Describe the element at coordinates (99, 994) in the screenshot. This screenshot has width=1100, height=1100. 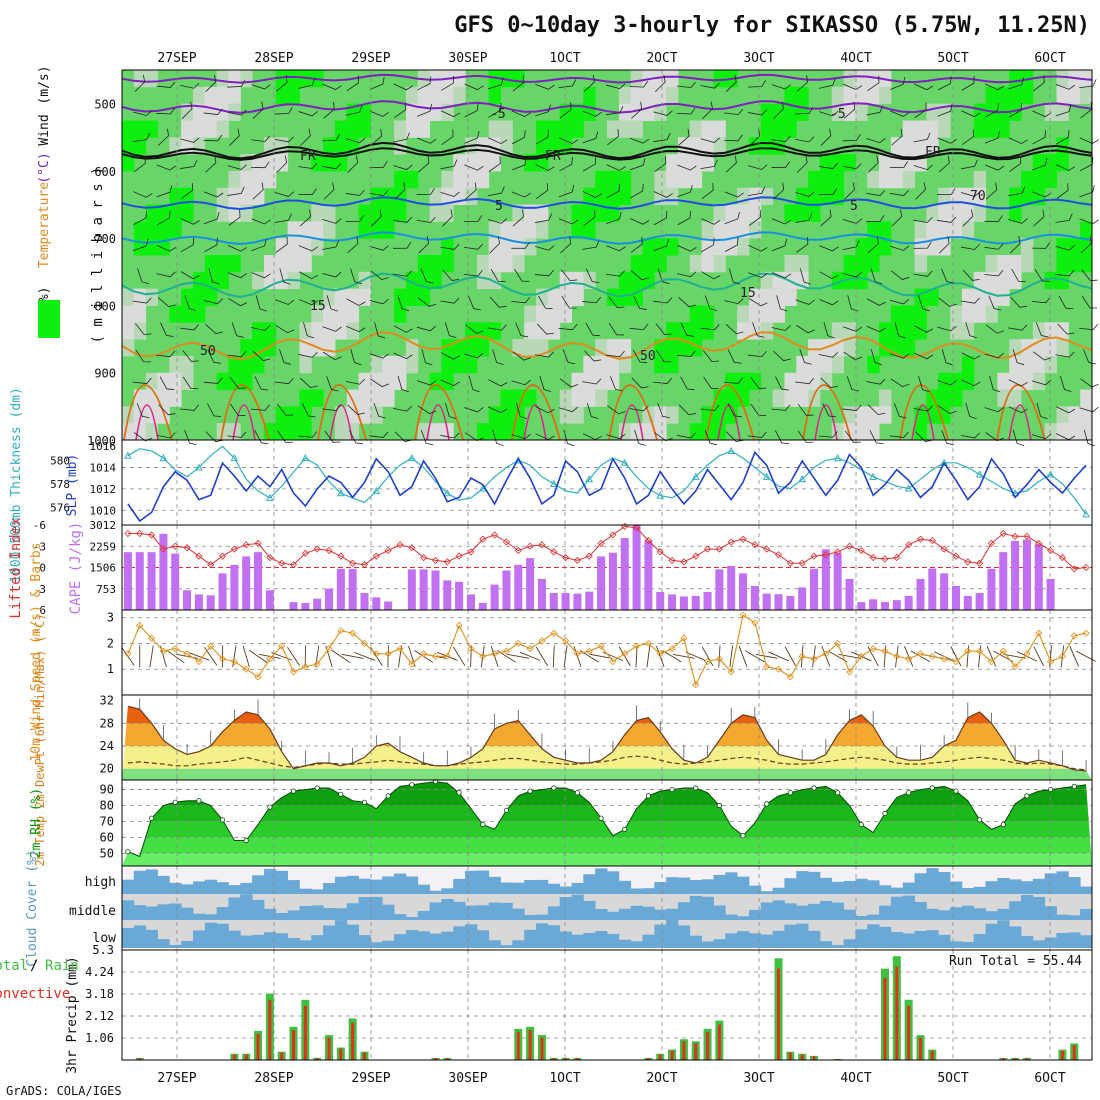
I see `precip-tick-label: 3.18` at that location.